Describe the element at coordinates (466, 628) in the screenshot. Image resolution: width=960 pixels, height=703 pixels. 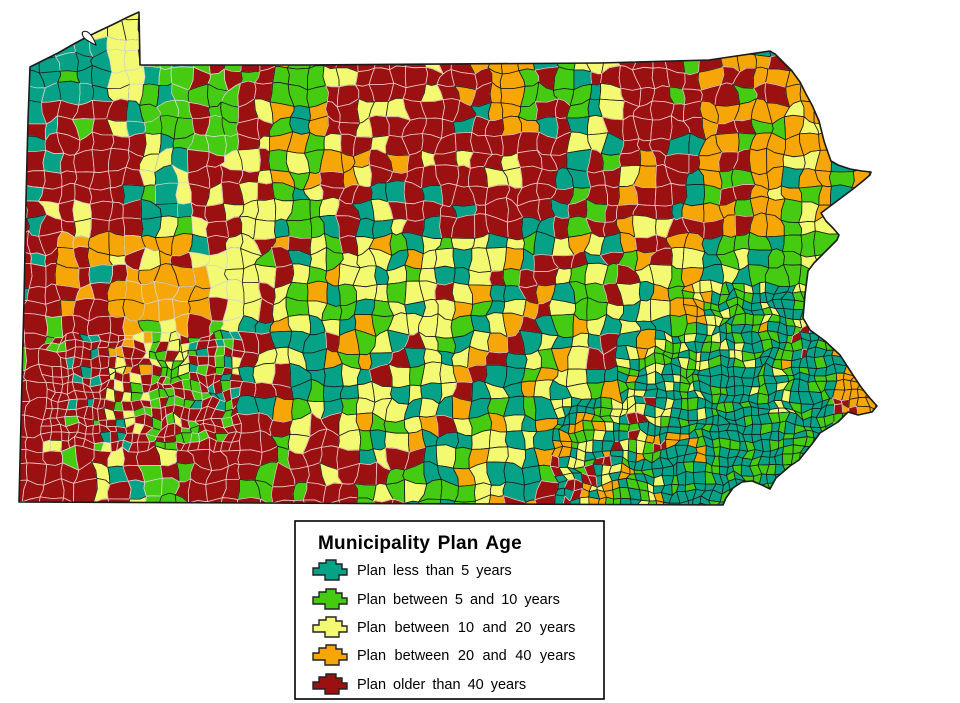
I see `svg-text: Plan between 10 and 20 years` at that location.